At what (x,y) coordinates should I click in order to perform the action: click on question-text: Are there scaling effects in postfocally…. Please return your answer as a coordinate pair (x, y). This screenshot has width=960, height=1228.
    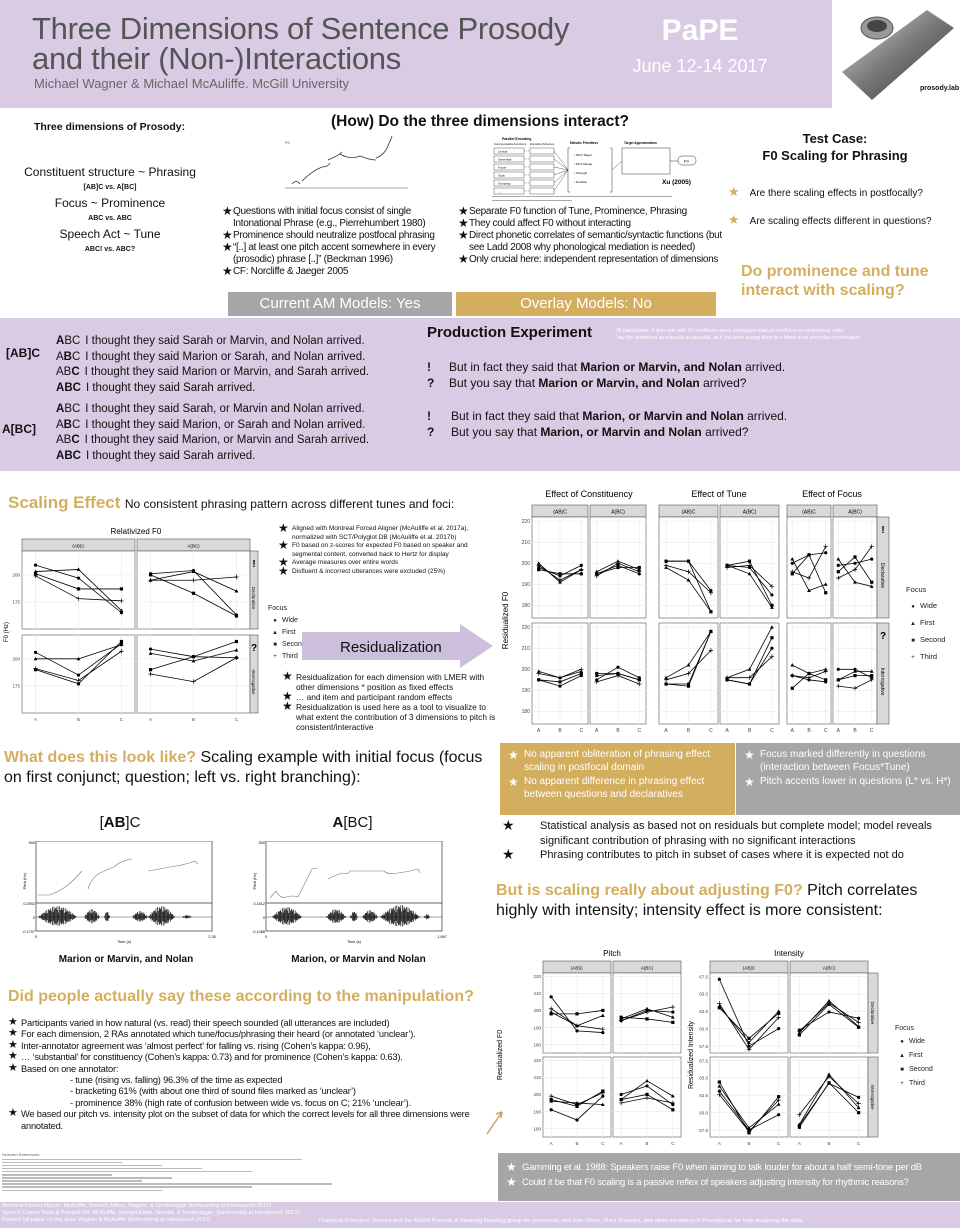
    Looking at the image, I should click on (836, 193).